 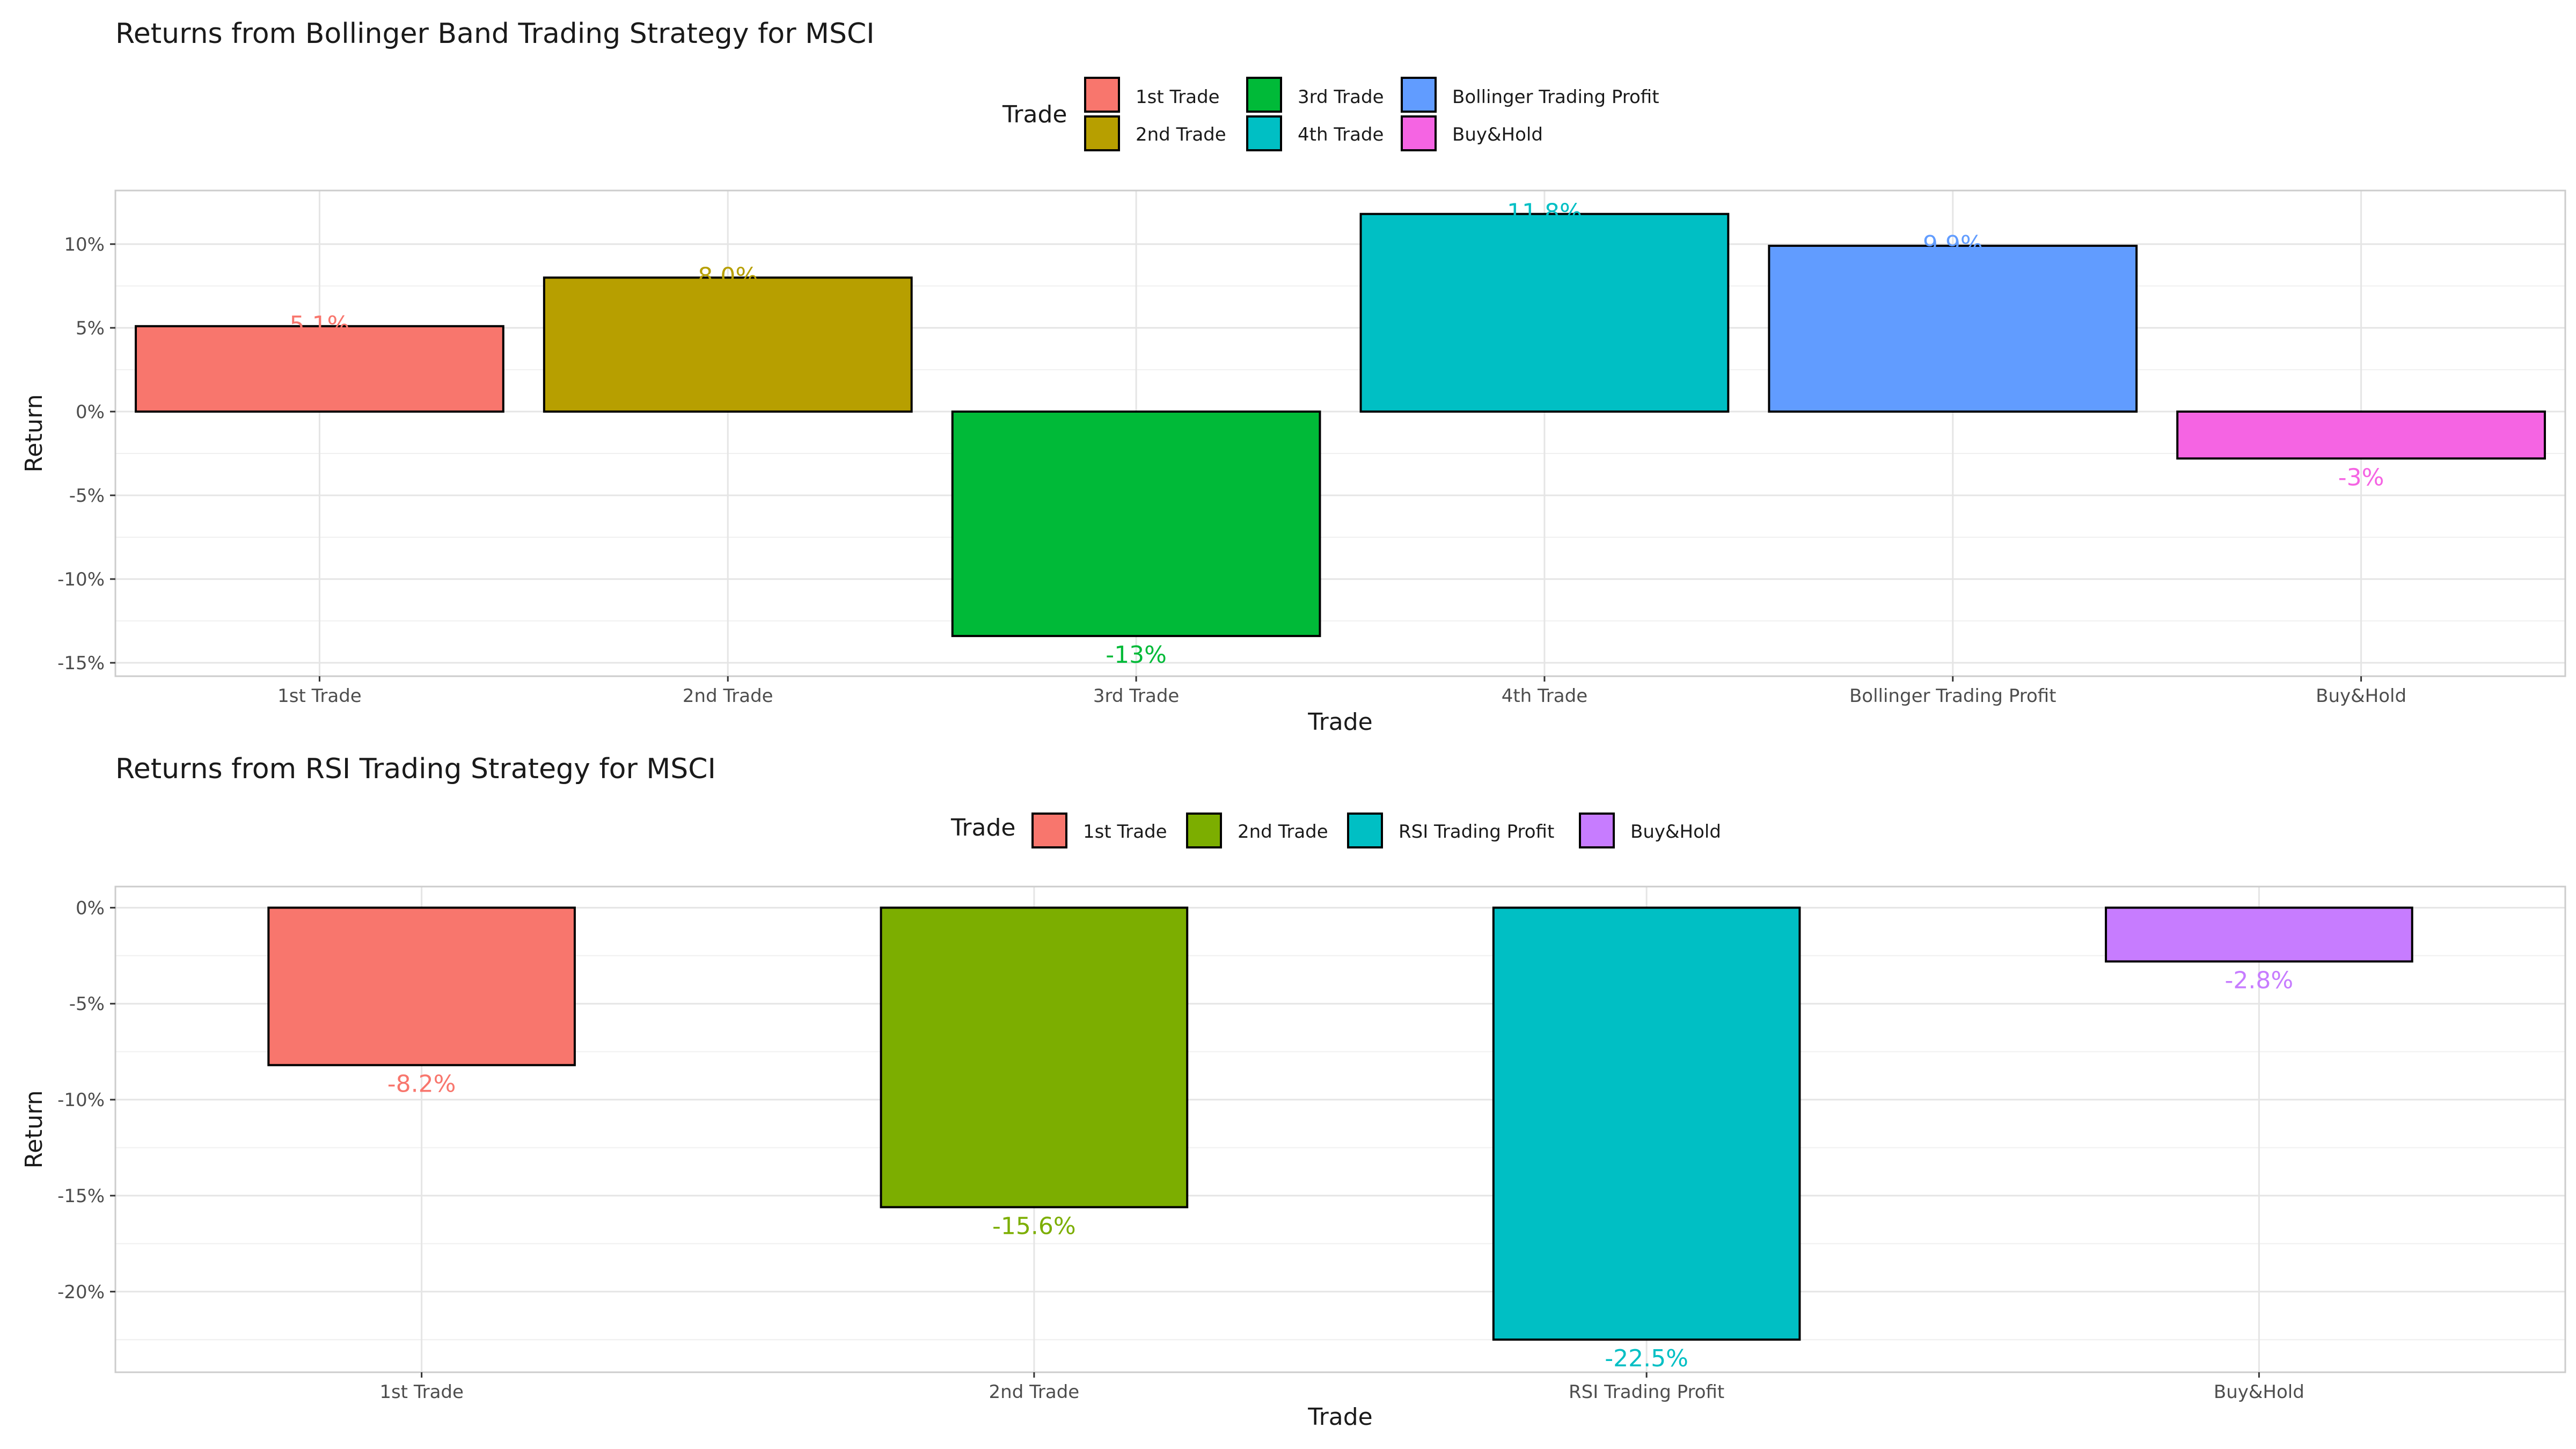 What do you see at coordinates (1136, 696) in the screenshot?
I see `x-tick-label: 3rd Trade` at bounding box center [1136, 696].